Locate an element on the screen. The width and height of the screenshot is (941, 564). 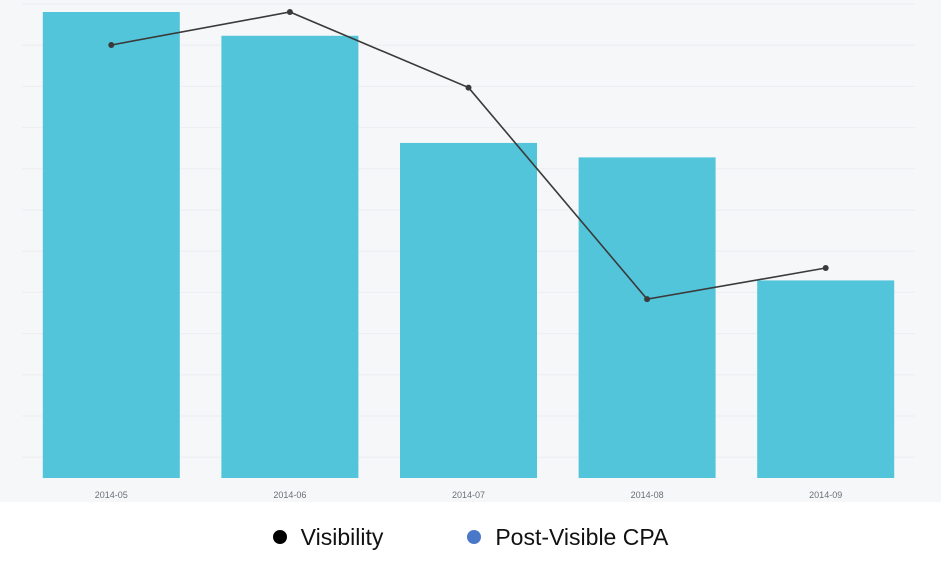
legend-item-post-visible-cpa: Post-Visible CPA is located at coordinates (567, 537).